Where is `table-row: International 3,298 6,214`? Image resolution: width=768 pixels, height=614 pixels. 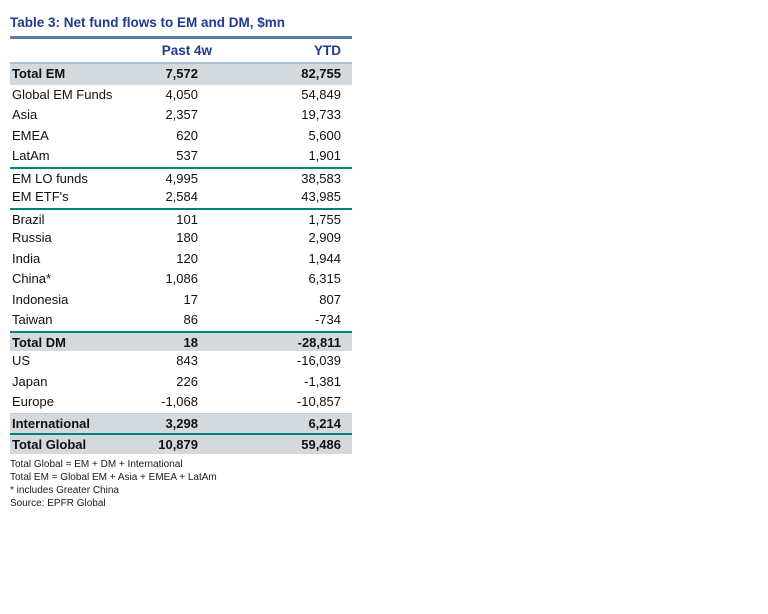
table-row: International 3,298 6,214 is located at coordinates (181, 422).